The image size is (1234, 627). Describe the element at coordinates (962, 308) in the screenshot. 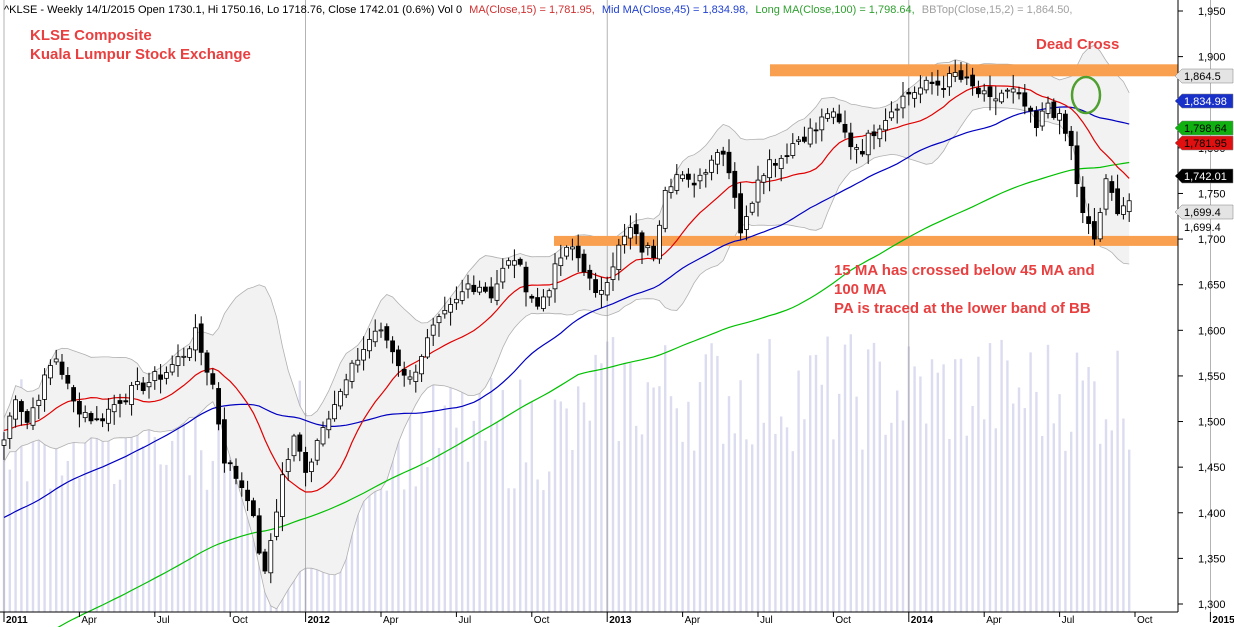

I see `note-line-3: PA is traced at the lower band of BB` at that location.